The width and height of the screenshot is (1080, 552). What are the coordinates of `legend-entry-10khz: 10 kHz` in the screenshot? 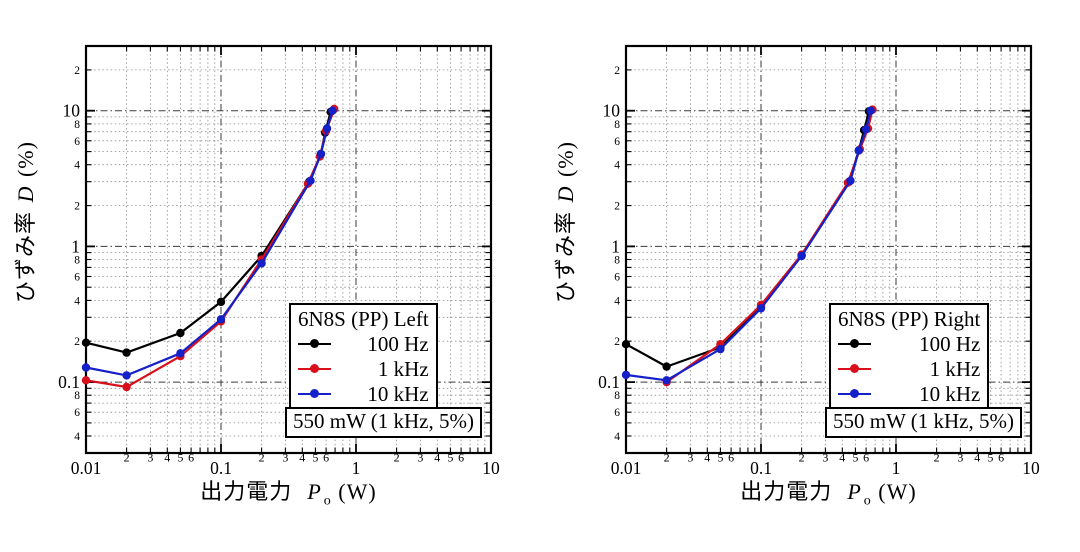 It's located at (363, 393).